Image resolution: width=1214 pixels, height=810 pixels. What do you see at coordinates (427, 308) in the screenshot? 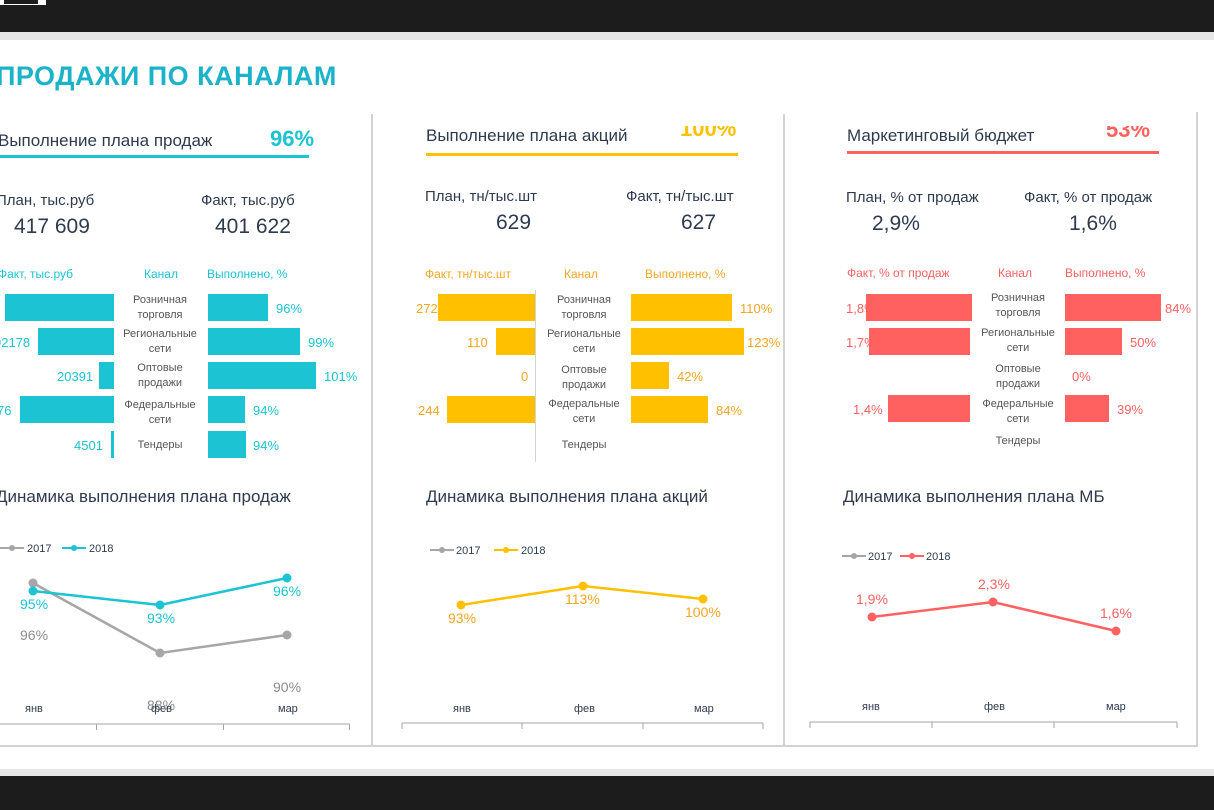
I see `promo-fact-label-value: 272` at bounding box center [427, 308].